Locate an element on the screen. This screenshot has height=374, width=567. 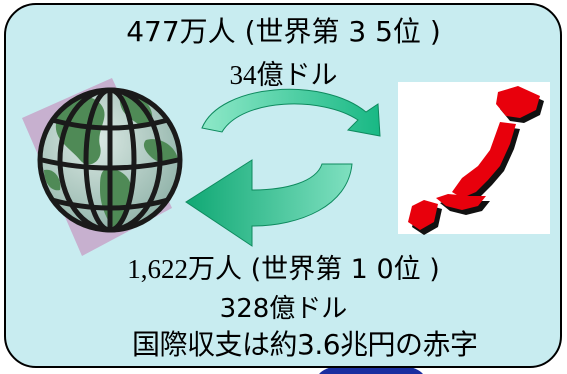
curved-arrow-left-icon is located at coordinates (269, 203).